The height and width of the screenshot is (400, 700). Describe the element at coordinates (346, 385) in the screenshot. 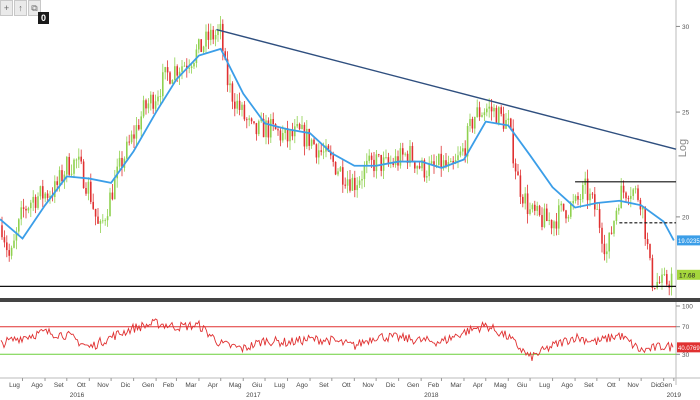

I see `x-tick-label: Ott` at that location.